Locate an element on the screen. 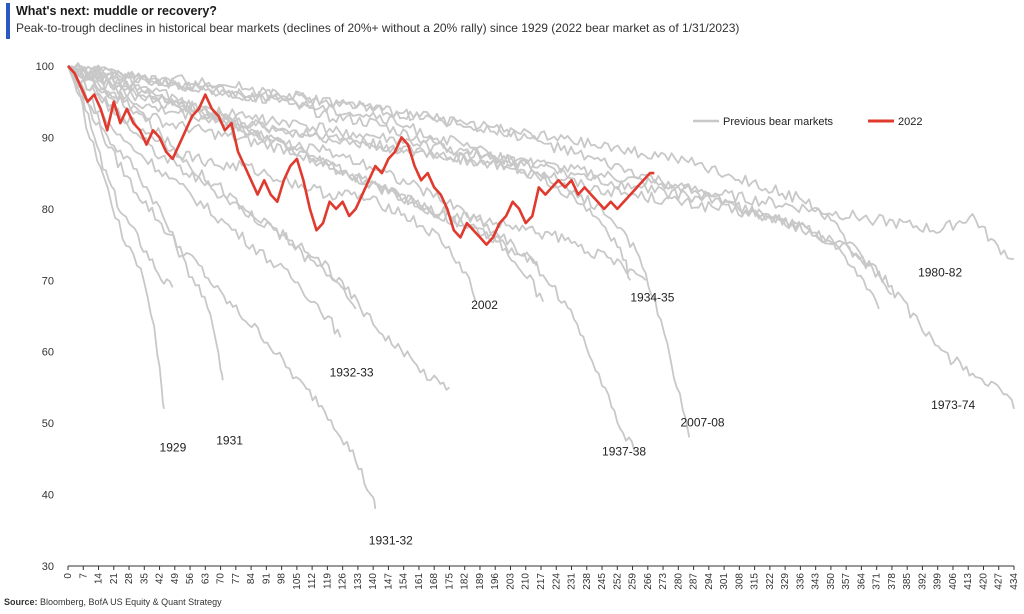  legend: Previous bear markets 2022 is located at coordinates (807, 122).